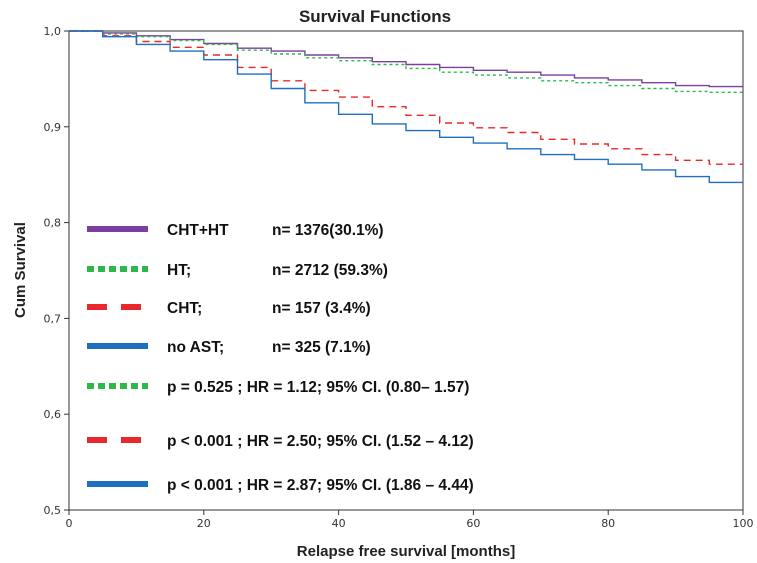 The image size is (757, 563). What do you see at coordinates (328, 230) in the screenshot?
I see `legend-series-count: n= 1376(30.1%)` at bounding box center [328, 230].